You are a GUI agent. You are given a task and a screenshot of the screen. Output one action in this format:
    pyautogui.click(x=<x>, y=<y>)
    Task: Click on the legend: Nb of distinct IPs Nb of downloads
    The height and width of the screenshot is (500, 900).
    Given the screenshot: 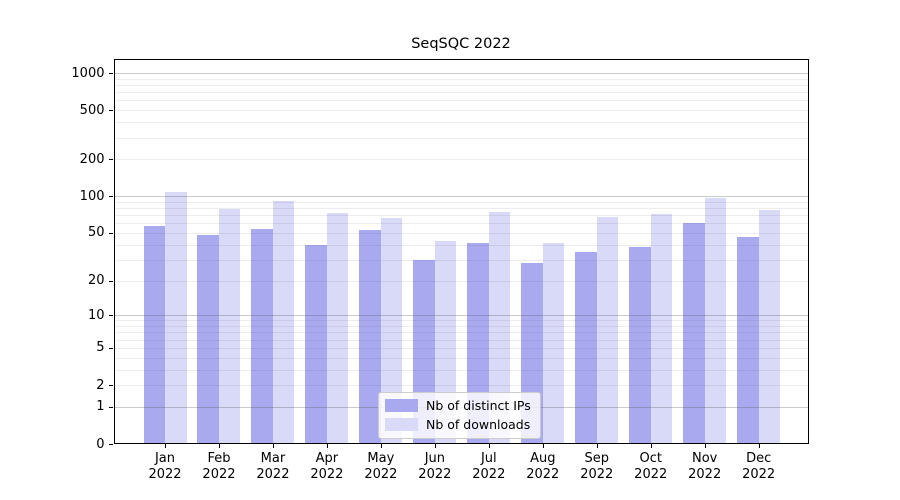 What is the action you would take?
    pyautogui.click(x=459, y=415)
    